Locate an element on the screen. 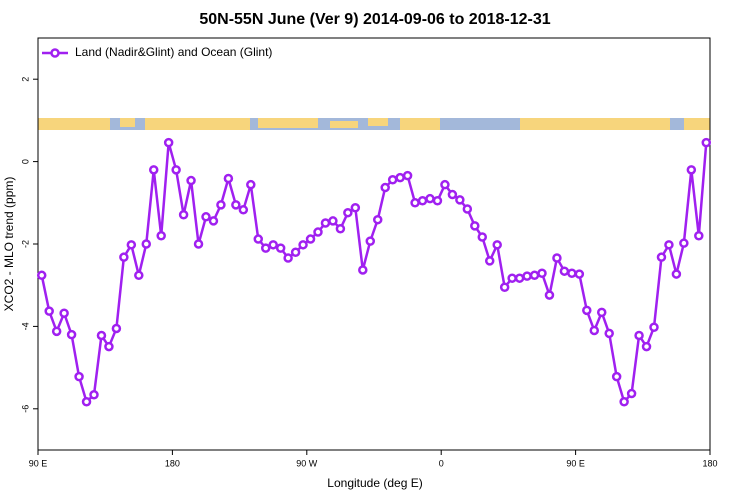  x-axis-label: Longitude (deg E) is located at coordinates (374, 483).